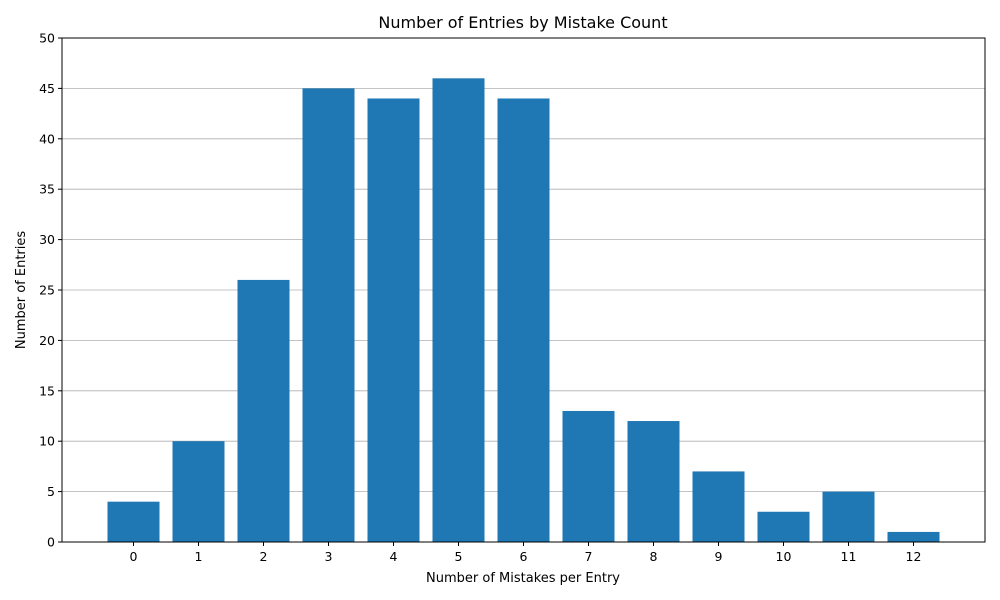 The width and height of the screenshot is (1000, 600). I want to click on y-axis-label: Number of Entries, so click(21, 290).